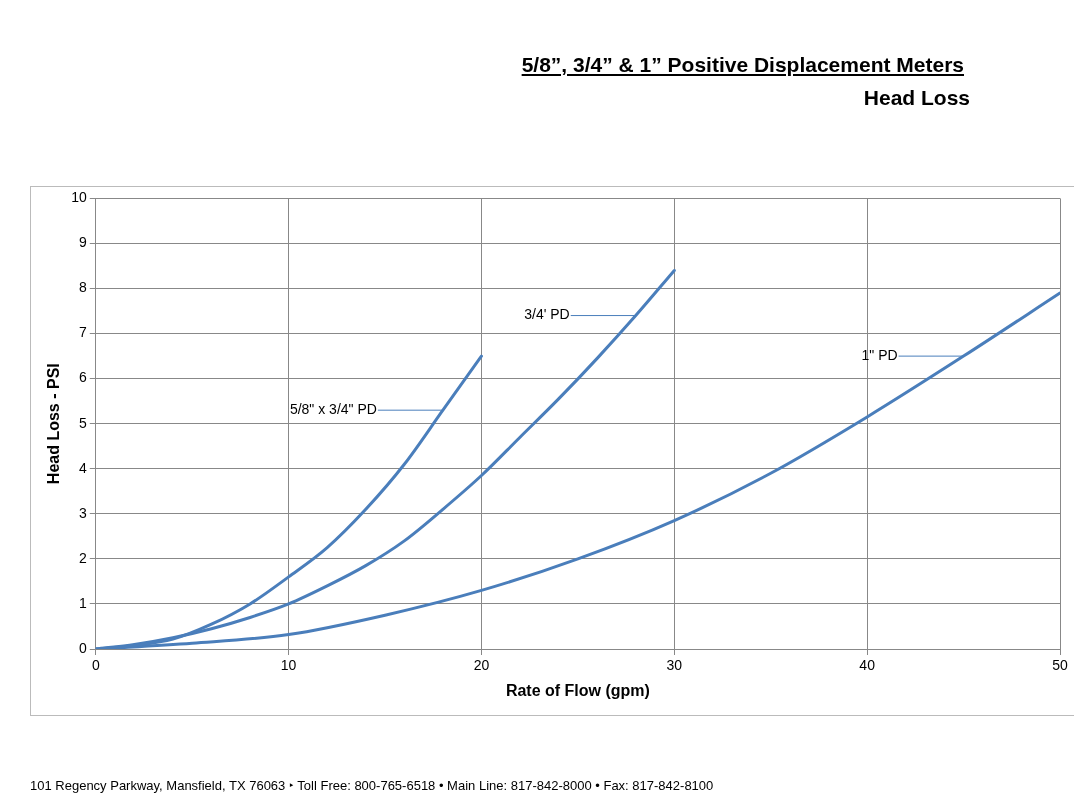  What do you see at coordinates (547, 314) in the screenshot?
I see `legend-label: 3/4' PD` at bounding box center [547, 314].